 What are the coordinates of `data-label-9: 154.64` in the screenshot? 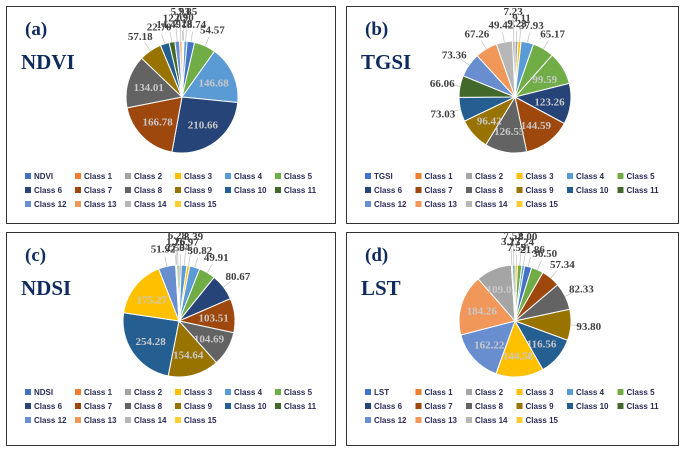 It's located at (188, 356).